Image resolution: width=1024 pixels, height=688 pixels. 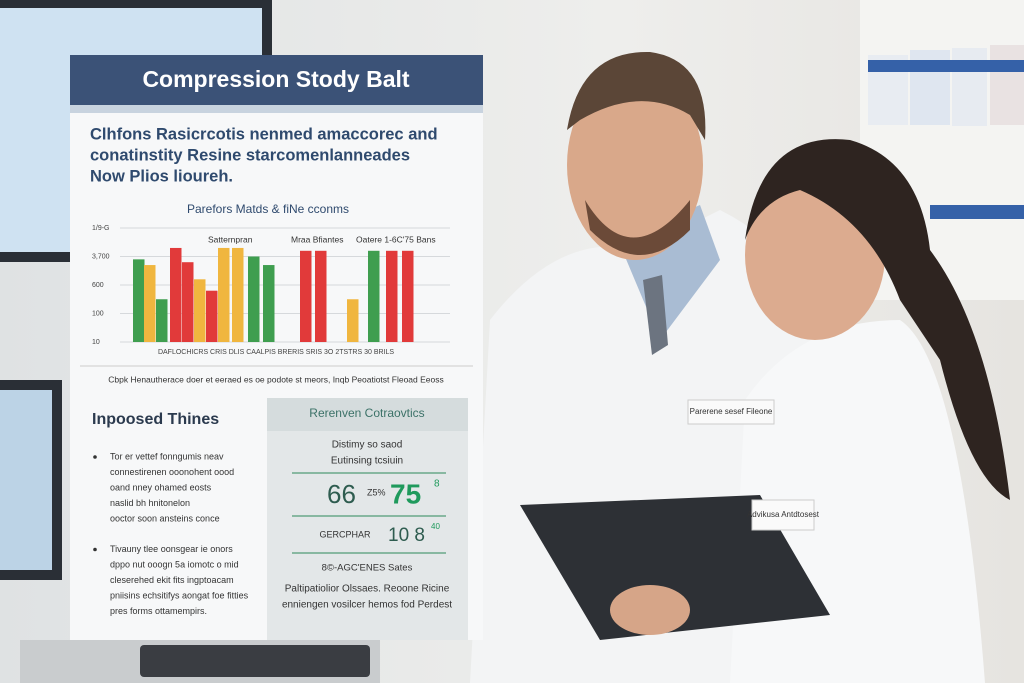 What do you see at coordinates (405, 493) in the screenshot?
I see `stat-highlight: 75` at bounding box center [405, 493].